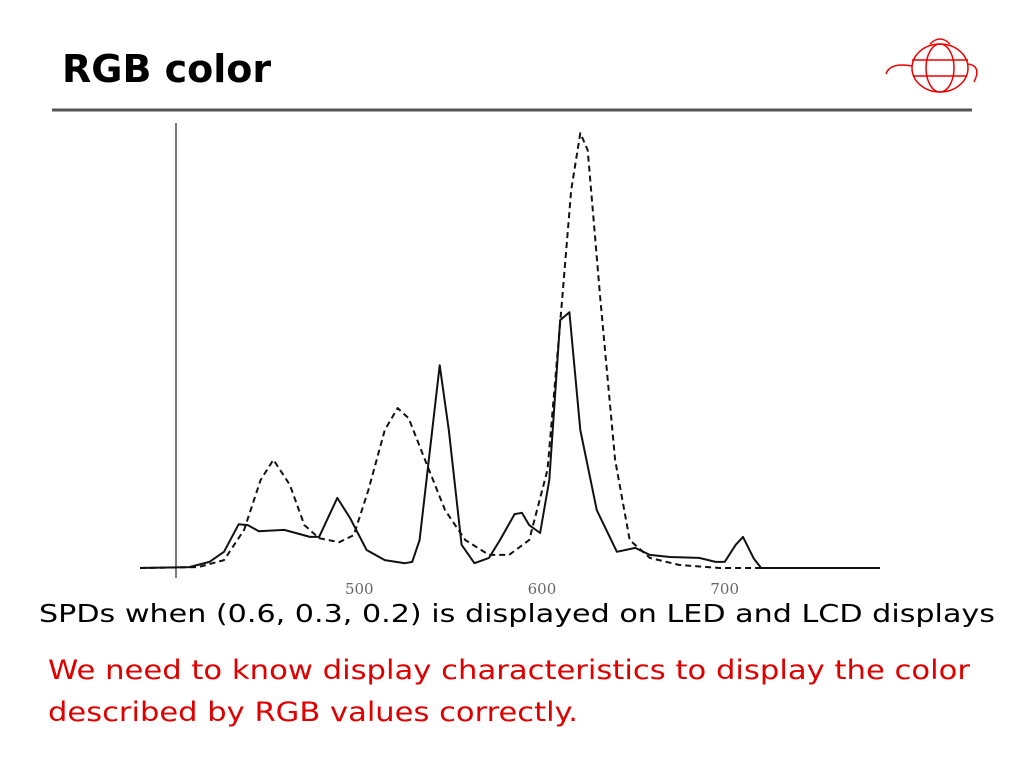  I want to click on x-tick-label: 700, so click(724, 589).